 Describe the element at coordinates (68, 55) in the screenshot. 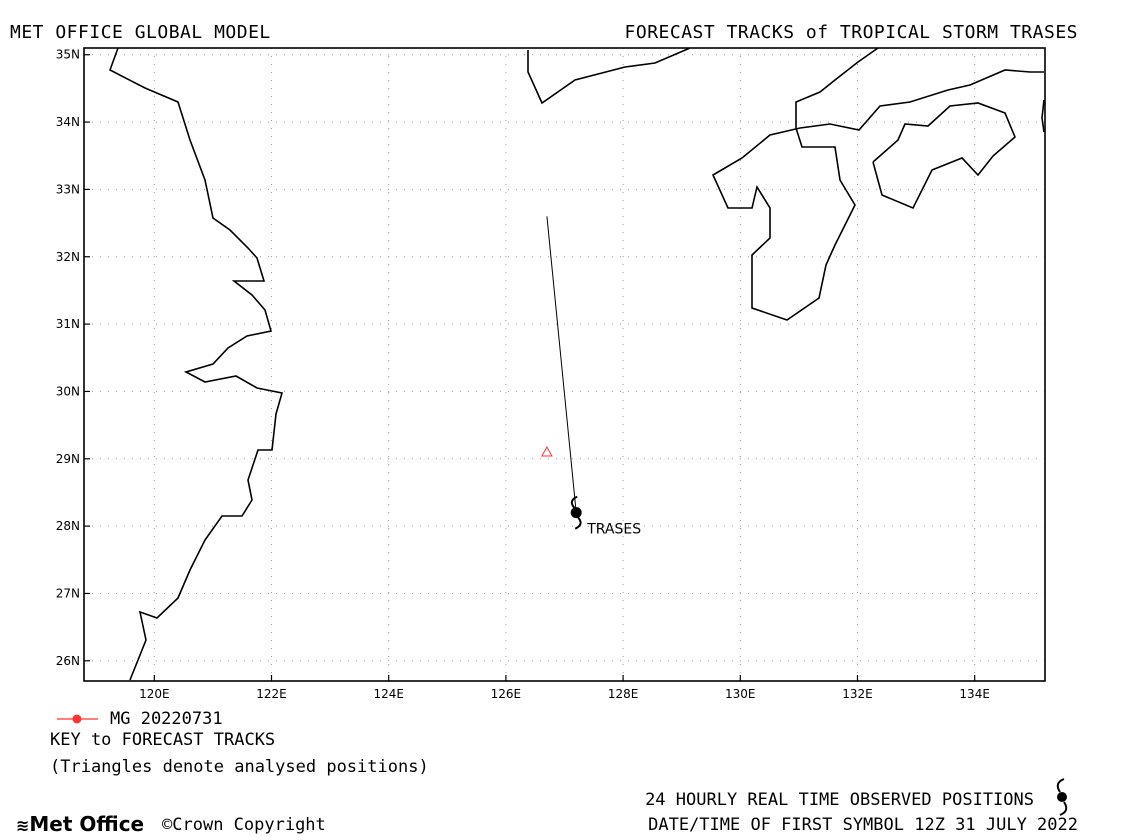

I see `lat-tick-label: 35N` at that location.